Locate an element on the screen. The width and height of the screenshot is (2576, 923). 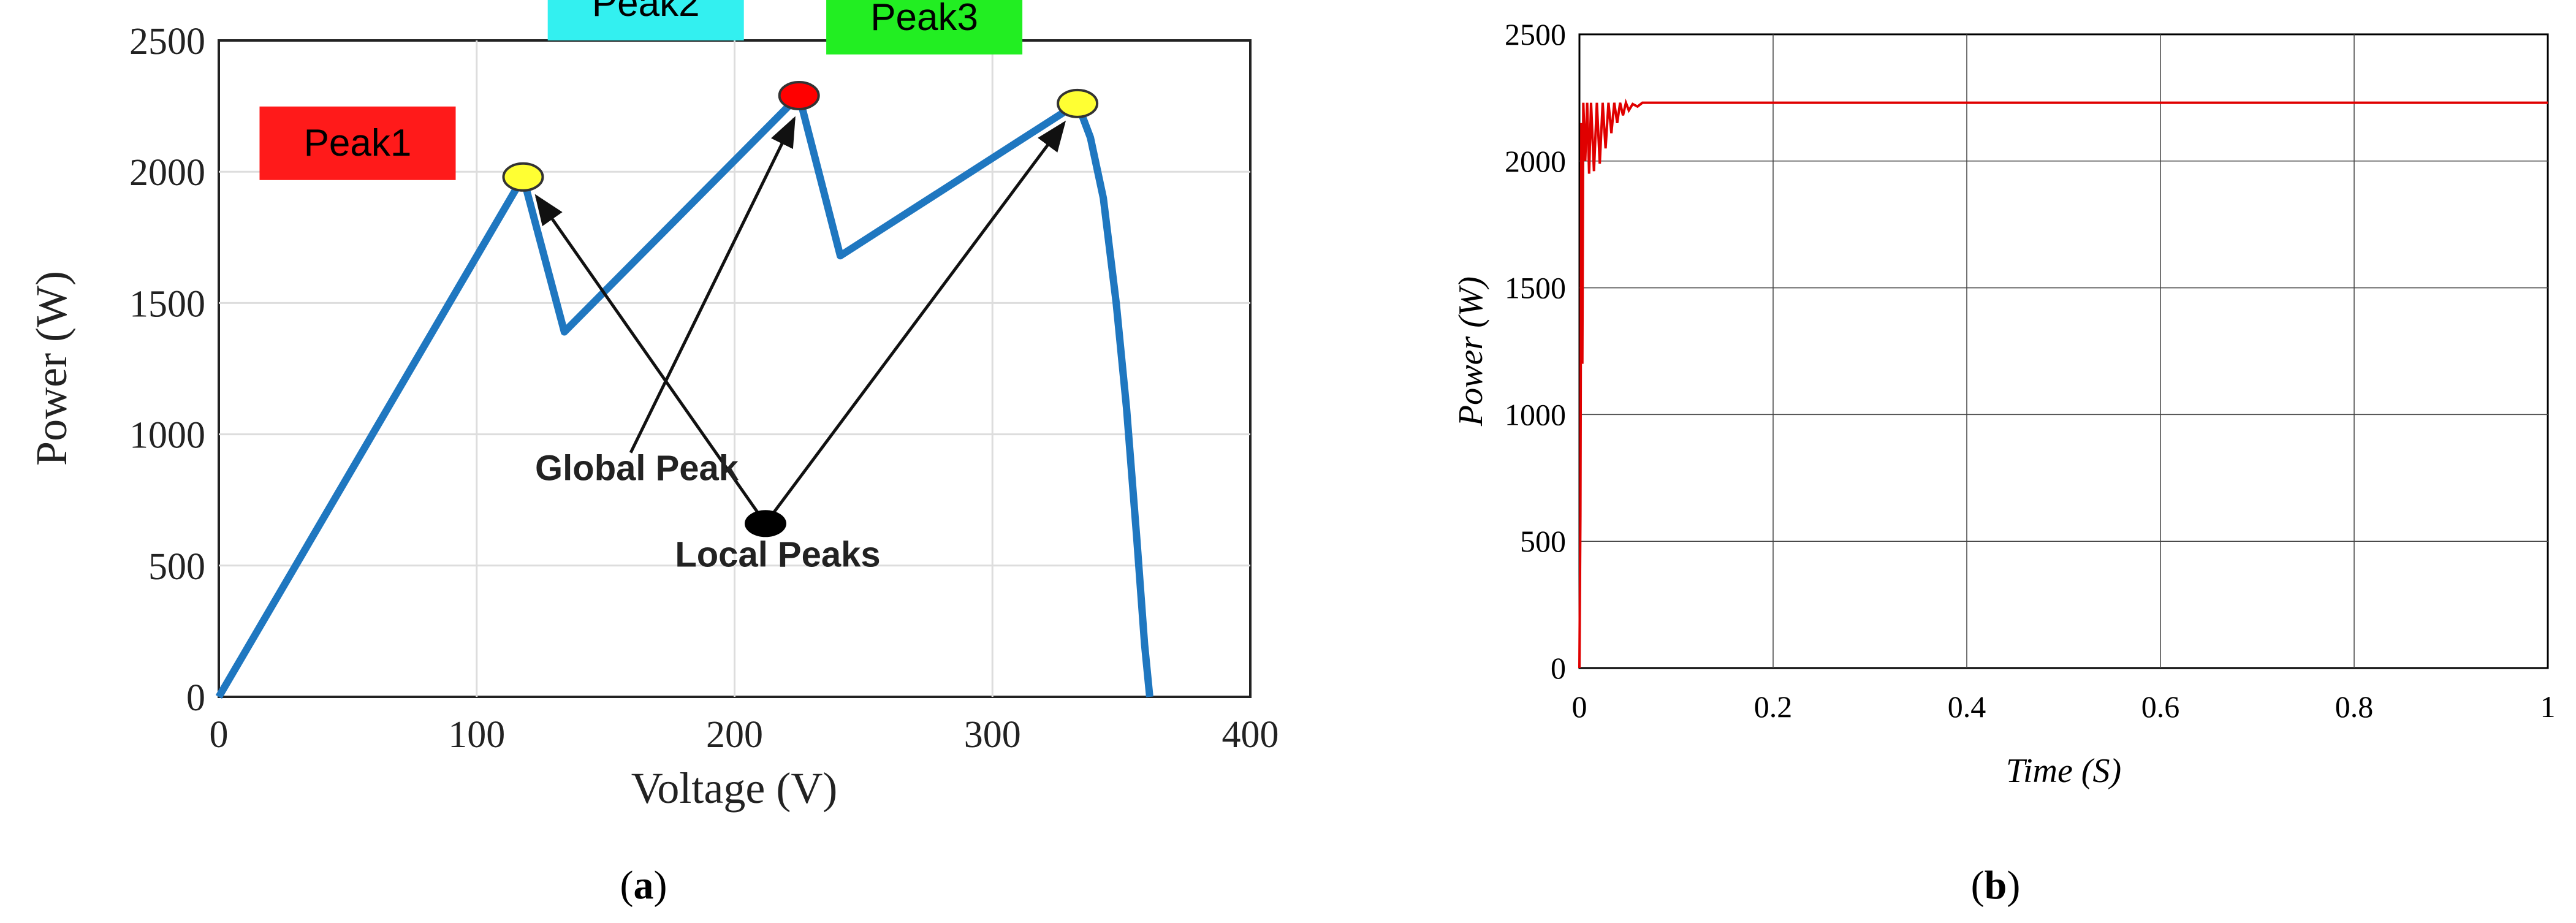
chart-b-x-tick-label: 0 is located at coordinates (1579, 707).